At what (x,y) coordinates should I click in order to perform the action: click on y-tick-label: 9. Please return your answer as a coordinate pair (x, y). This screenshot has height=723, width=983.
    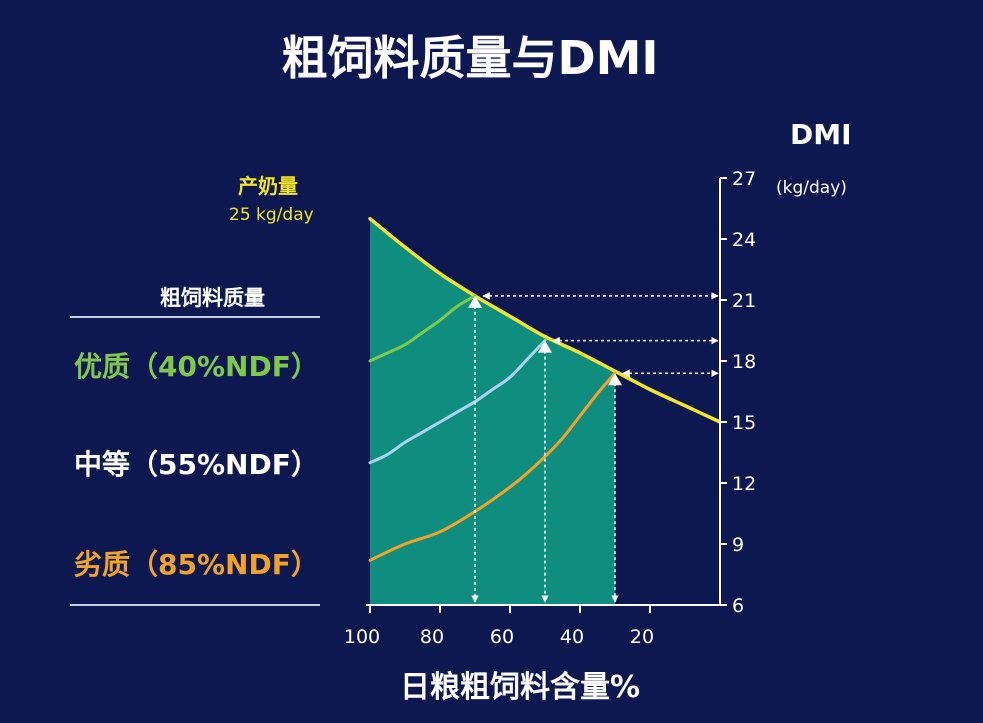
    Looking at the image, I should click on (738, 545).